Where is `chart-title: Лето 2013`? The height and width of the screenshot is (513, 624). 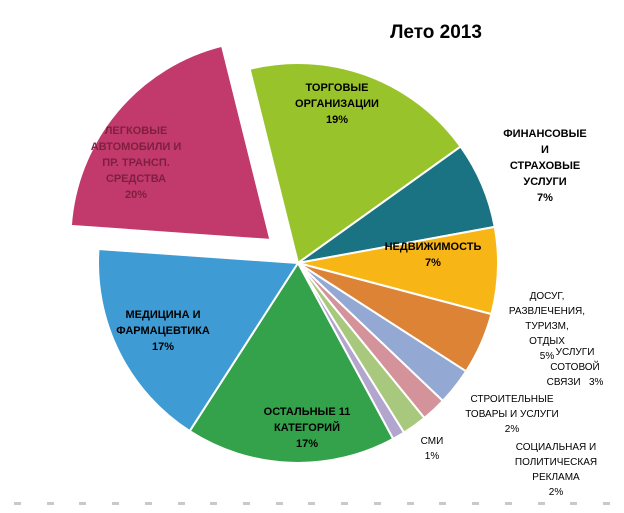 chart-title: Лето 2013 is located at coordinates (436, 32).